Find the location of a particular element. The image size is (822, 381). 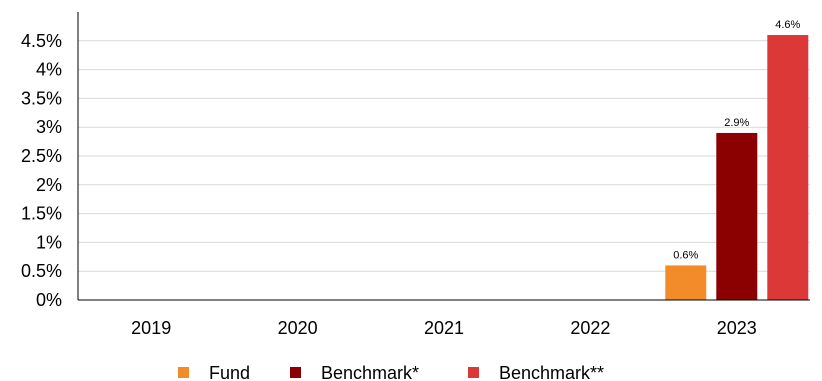

y-tick-label: 2.5% is located at coordinates (41, 156).